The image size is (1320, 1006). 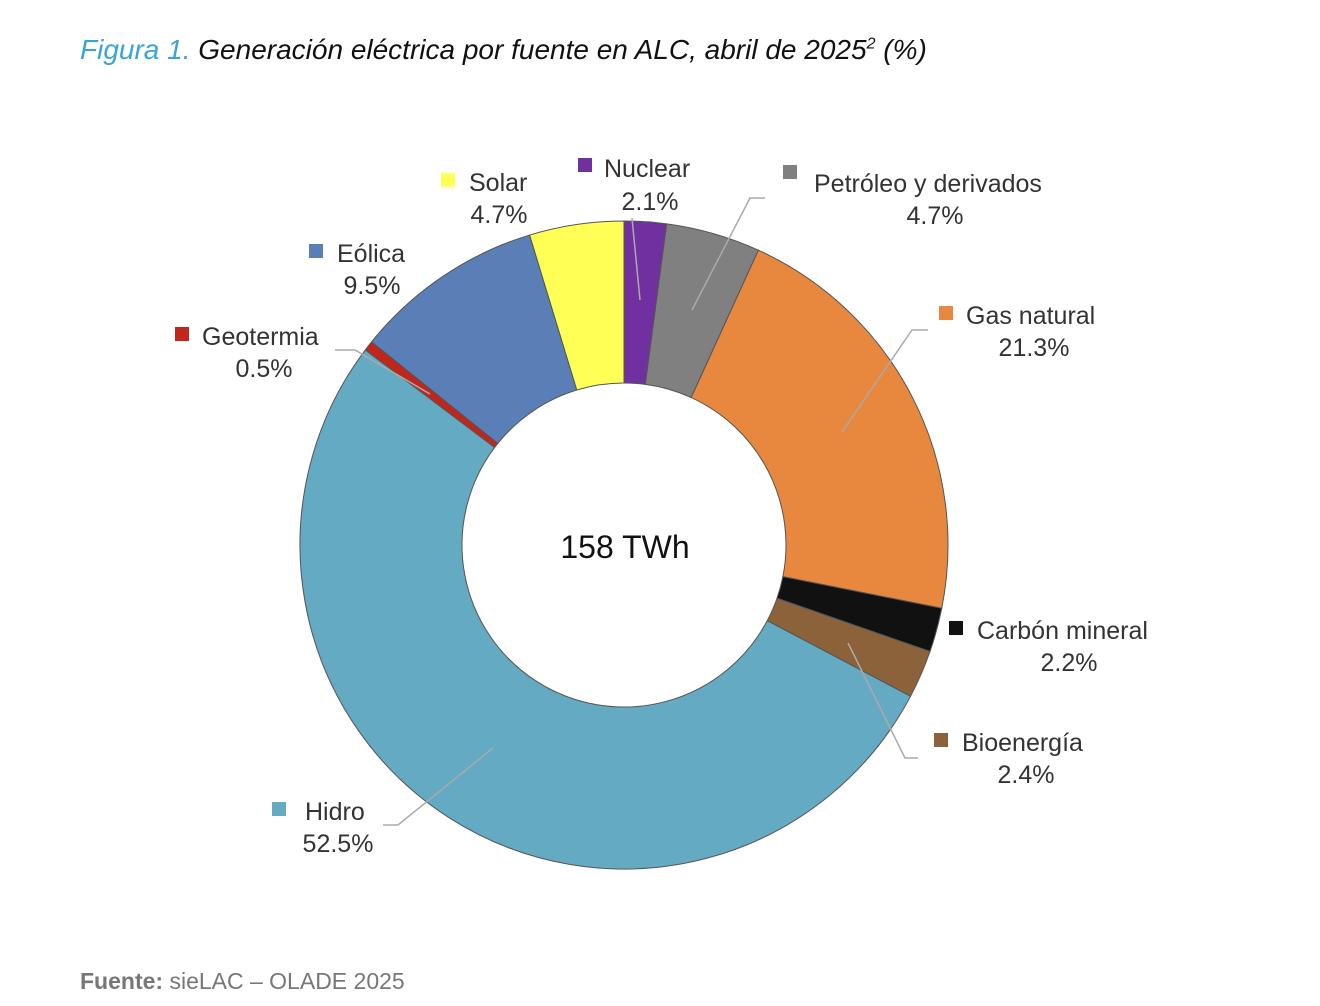 I want to click on leader-line-gas-natural, so click(x=884, y=381).